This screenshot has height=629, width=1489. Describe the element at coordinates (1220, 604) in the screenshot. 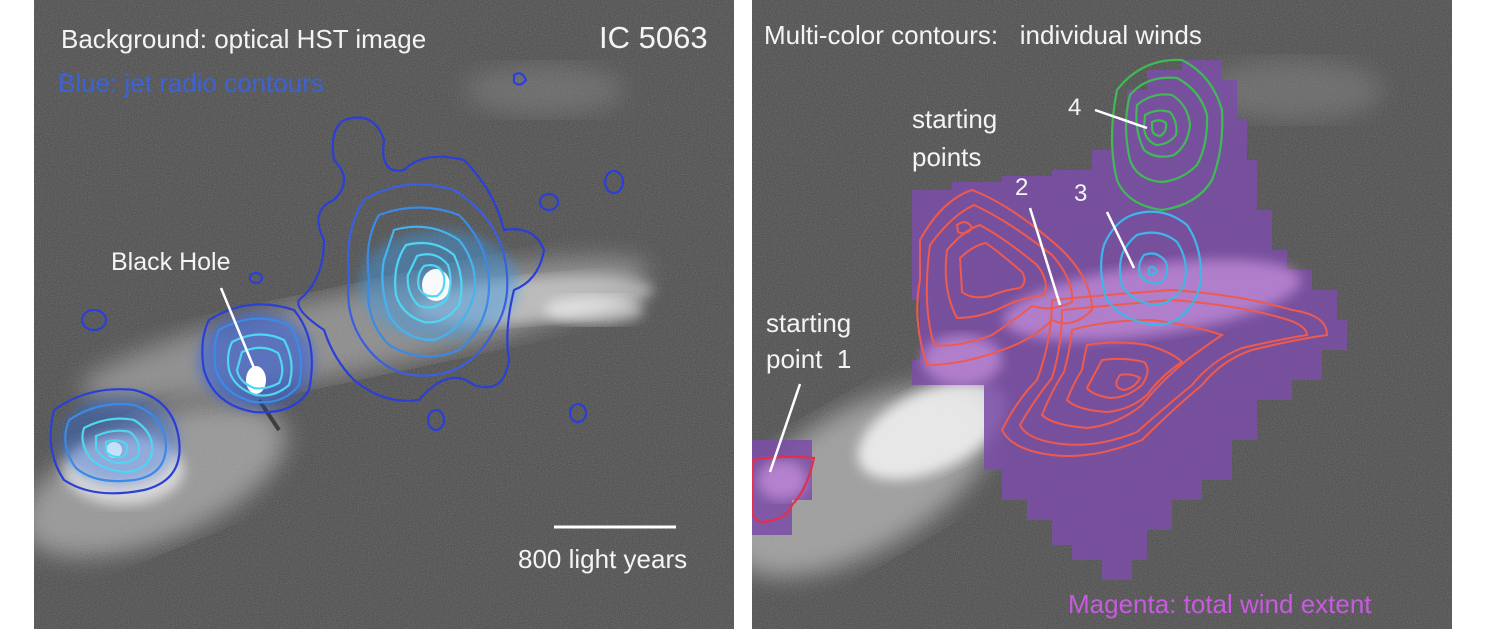

I see `total-wind-extent-legend: Magenta: total wind extent` at that location.